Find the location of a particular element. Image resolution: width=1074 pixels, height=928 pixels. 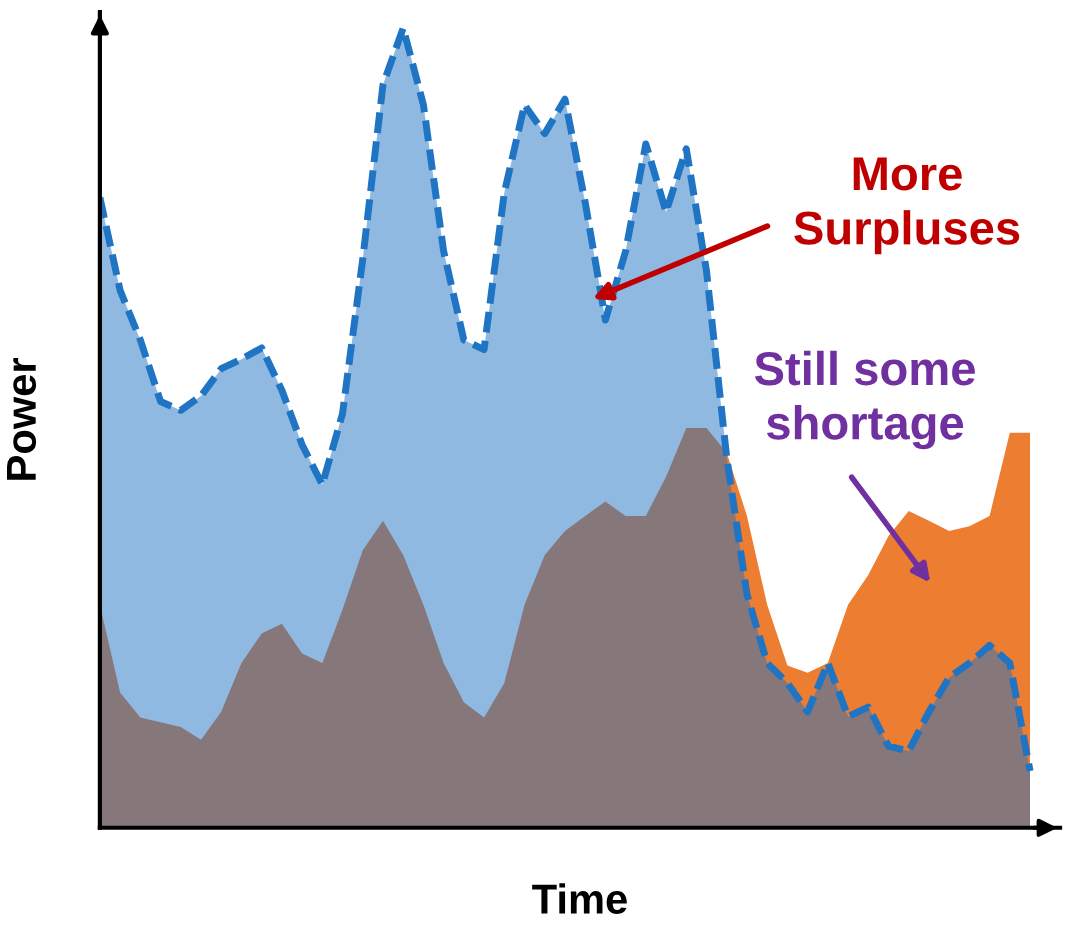

x-axis-title: Time is located at coordinates (579, 898).